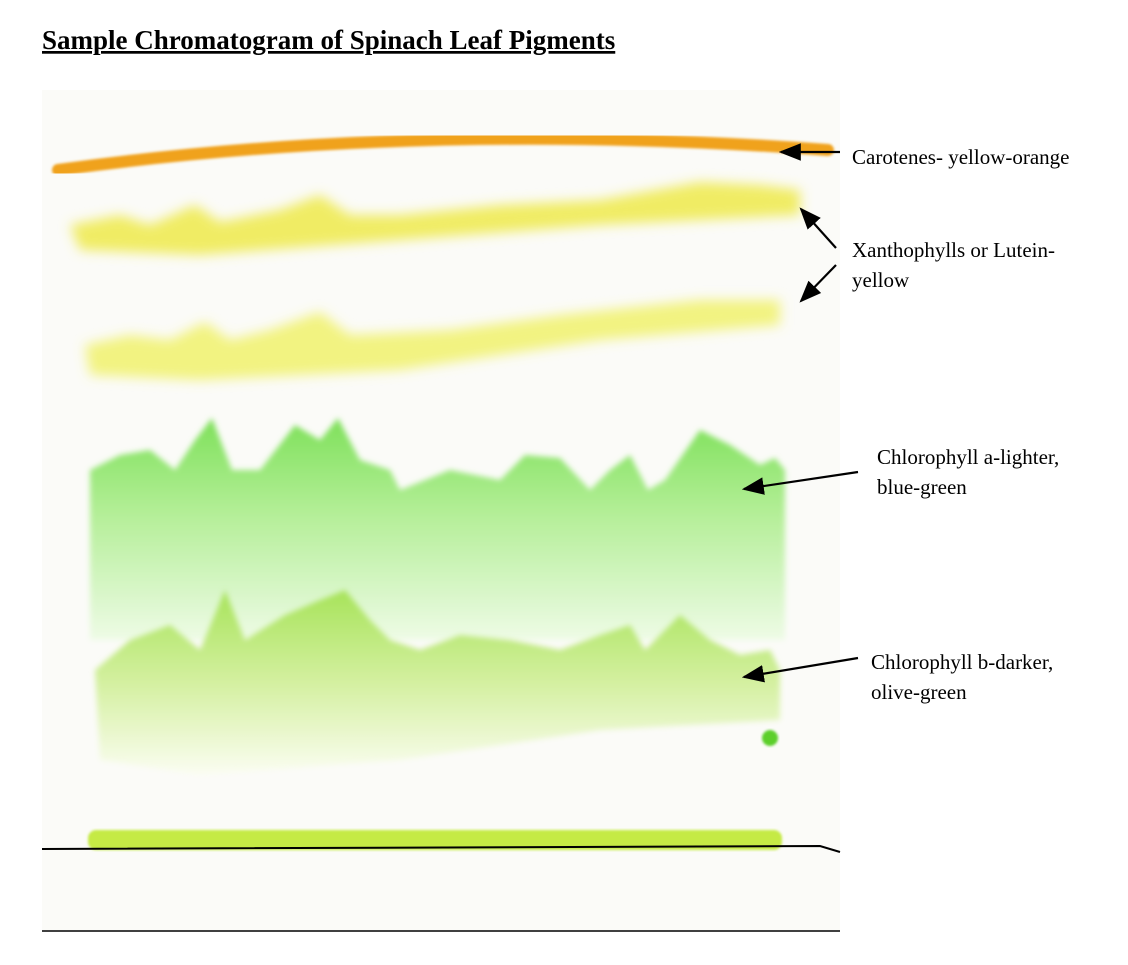 This screenshot has width=1128, height=965. Describe the element at coordinates (919, 692) in the screenshot. I see `label: olive-green` at that location.